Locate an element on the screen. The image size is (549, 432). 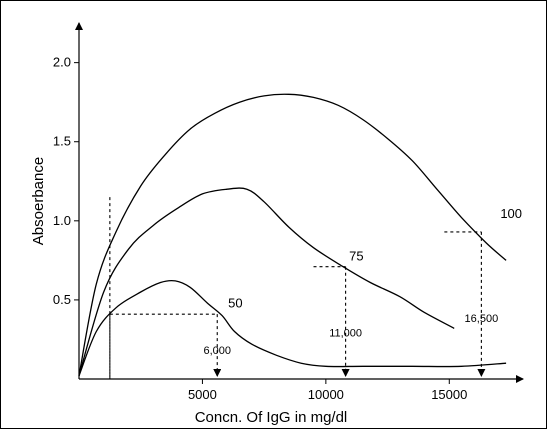
y-tick-label: 1.0 is located at coordinates (62, 220).